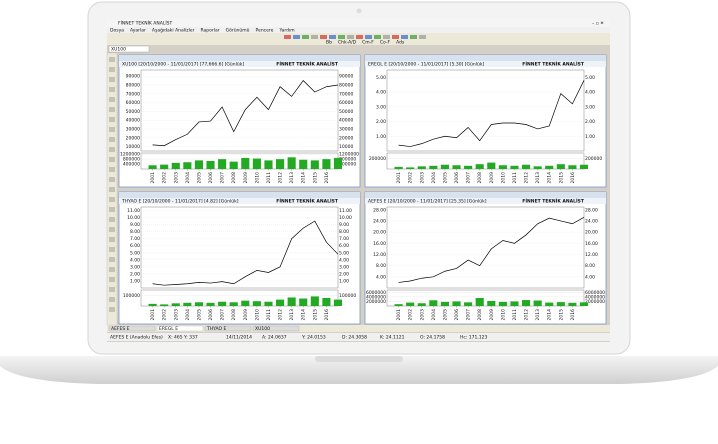 The image size is (718, 444). I want to click on x-tick-label: 2016, so click(573, 178).